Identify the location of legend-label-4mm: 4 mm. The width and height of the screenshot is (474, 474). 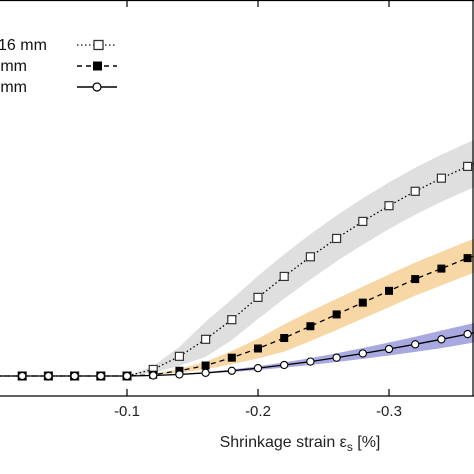
(13, 87).